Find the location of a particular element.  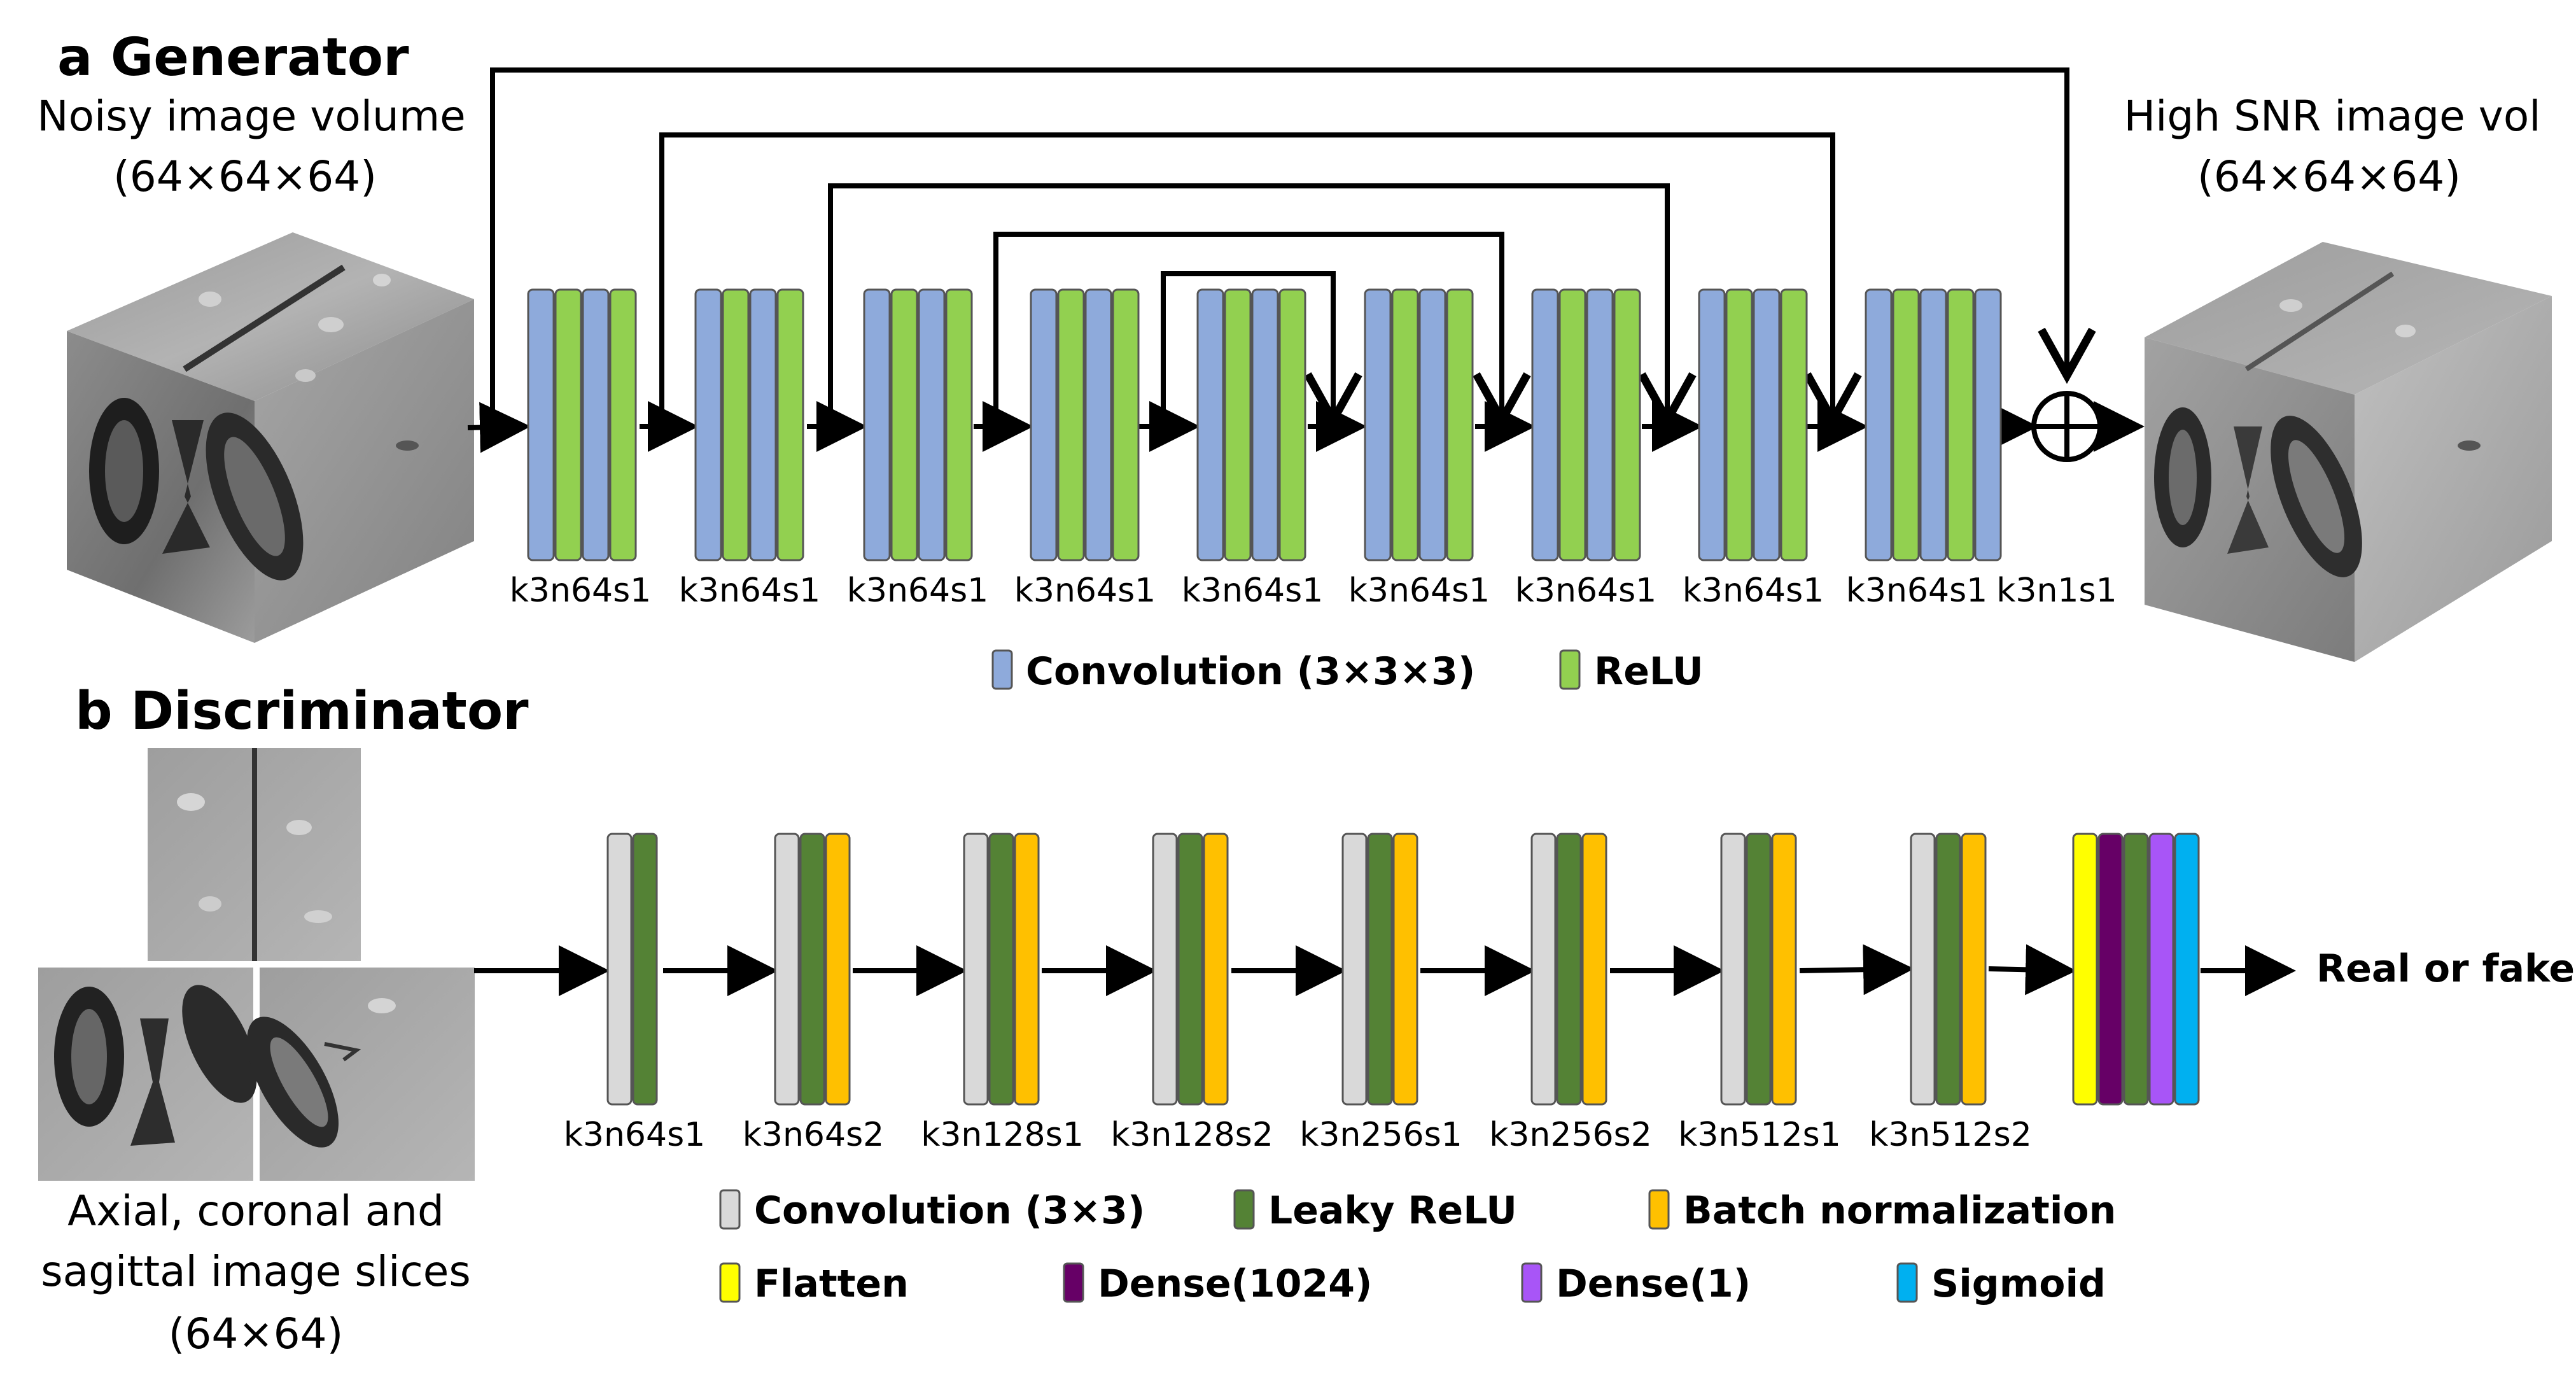

discriminator-block-label: k3n128s2 is located at coordinates (1191, 1135).